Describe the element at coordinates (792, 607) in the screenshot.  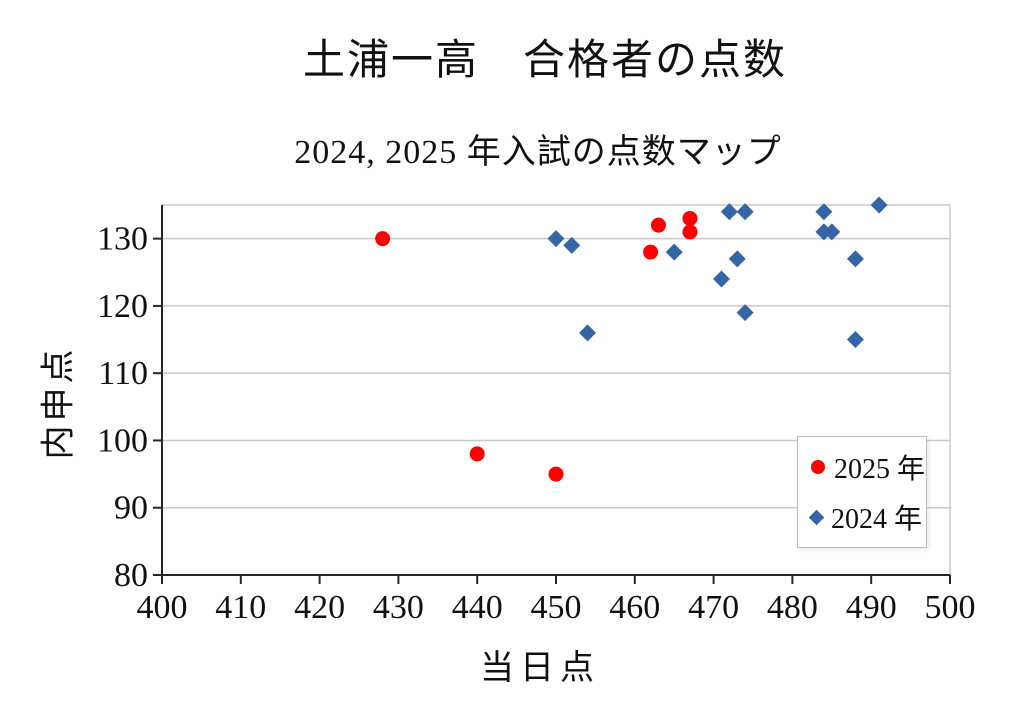
I see `x-tick-label: 480` at that location.